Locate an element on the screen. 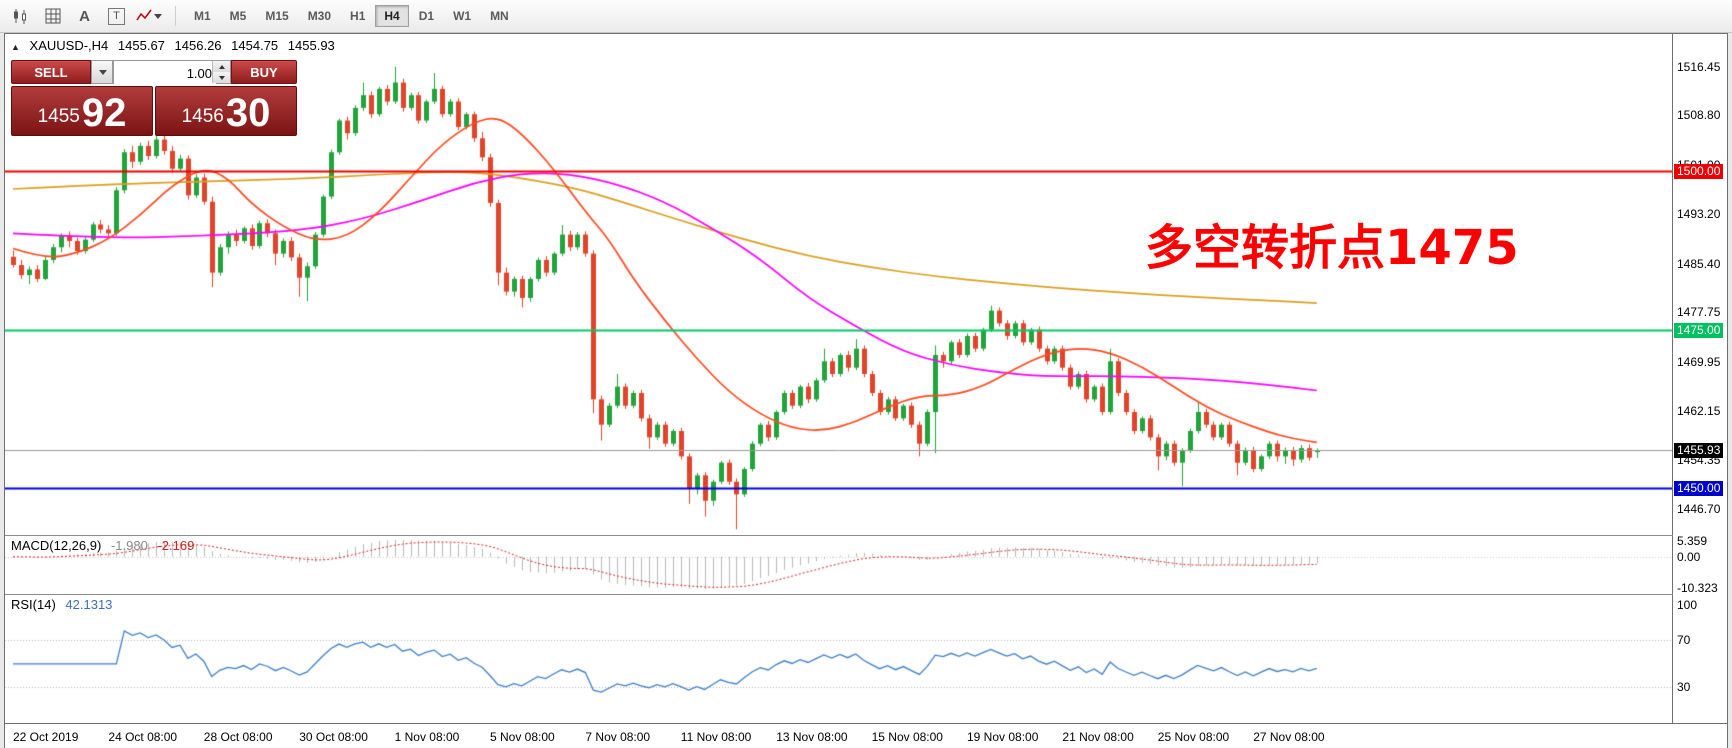 This screenshot has width=1732, height=748. high-value: 1456.26 is located at coordinates (198, 45).